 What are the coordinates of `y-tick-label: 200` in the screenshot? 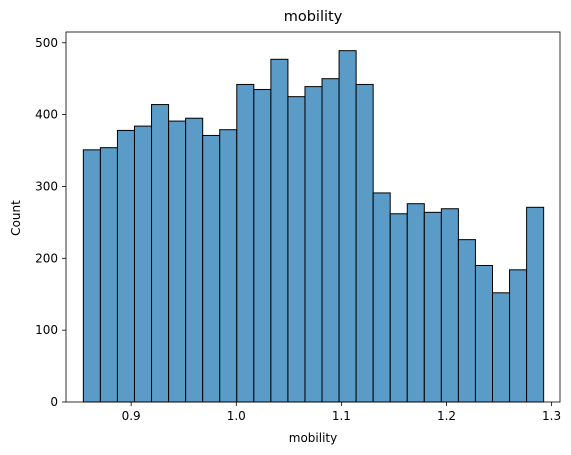 It's located at (46, 258).